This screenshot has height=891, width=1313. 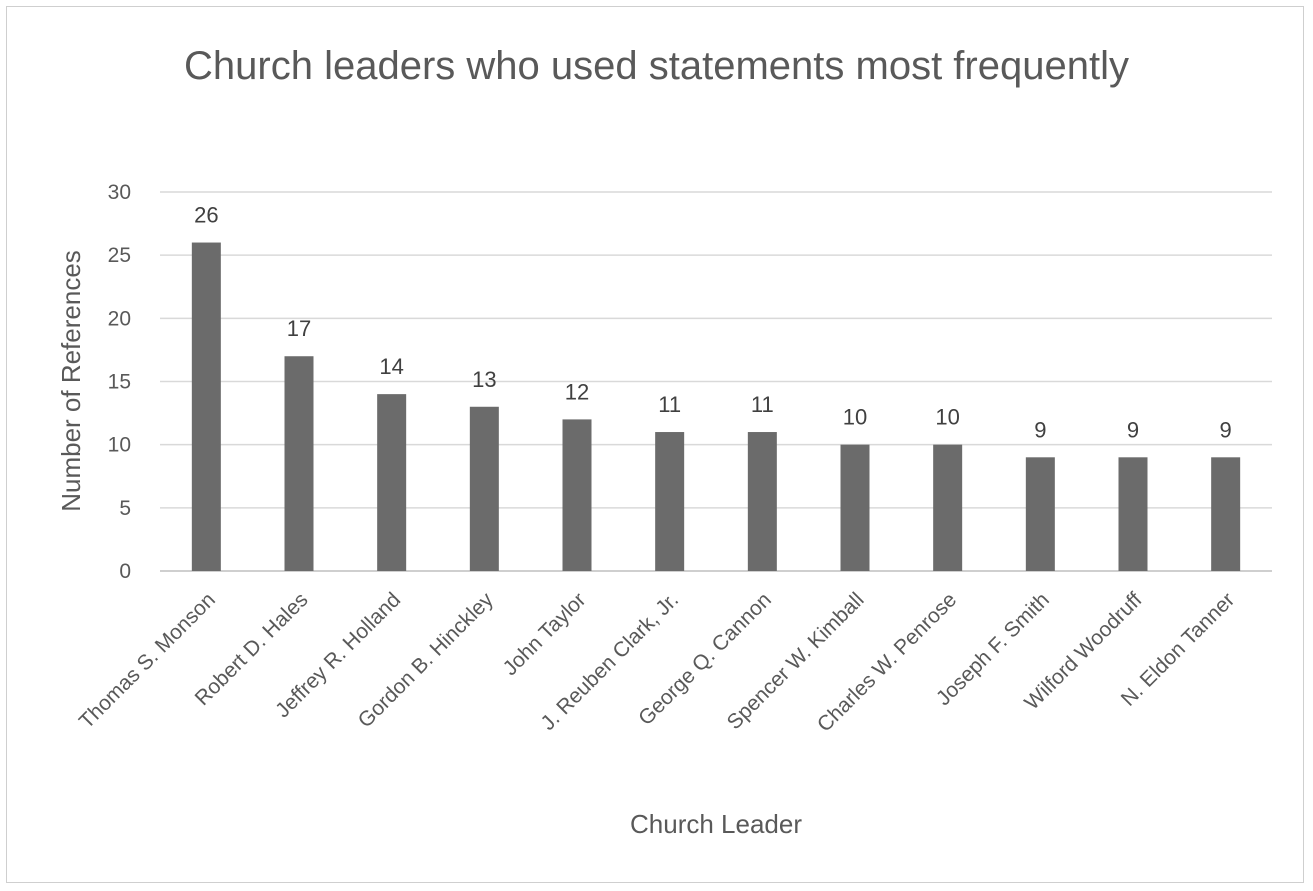 What do you see at coordinates (119, 255) in the screenshot?
I see `y-tick-label: 25` at bounding box center [119, 255].